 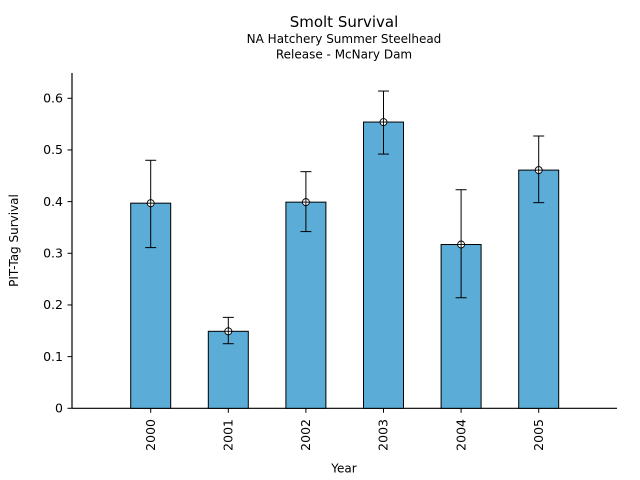 What do you see at coordinates (53, 356) in the screenshot?
I see `y-tick-label-0.1: 0.1` at bounding box center [53, 356].